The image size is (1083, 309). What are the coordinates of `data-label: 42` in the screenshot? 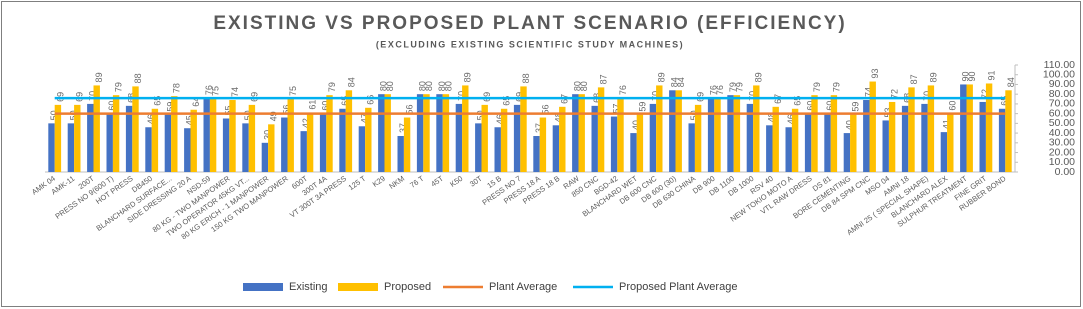 It's located at (306, 123).